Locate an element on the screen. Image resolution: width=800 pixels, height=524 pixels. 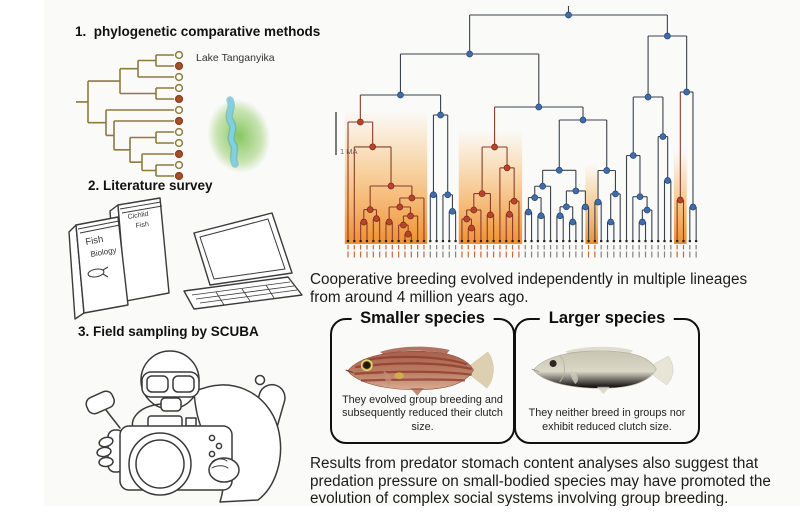
right-hand is located at coordinates (224, 470).